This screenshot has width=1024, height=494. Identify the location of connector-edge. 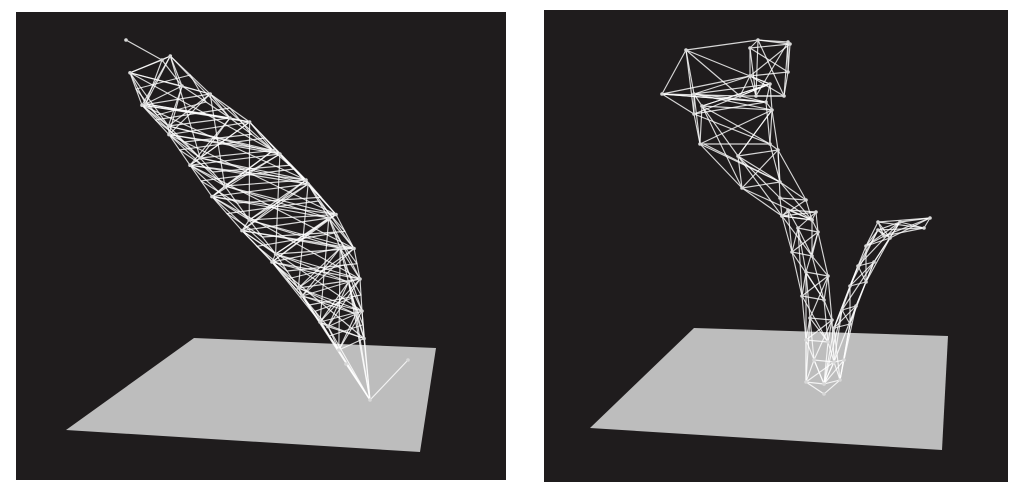
(722, 45).